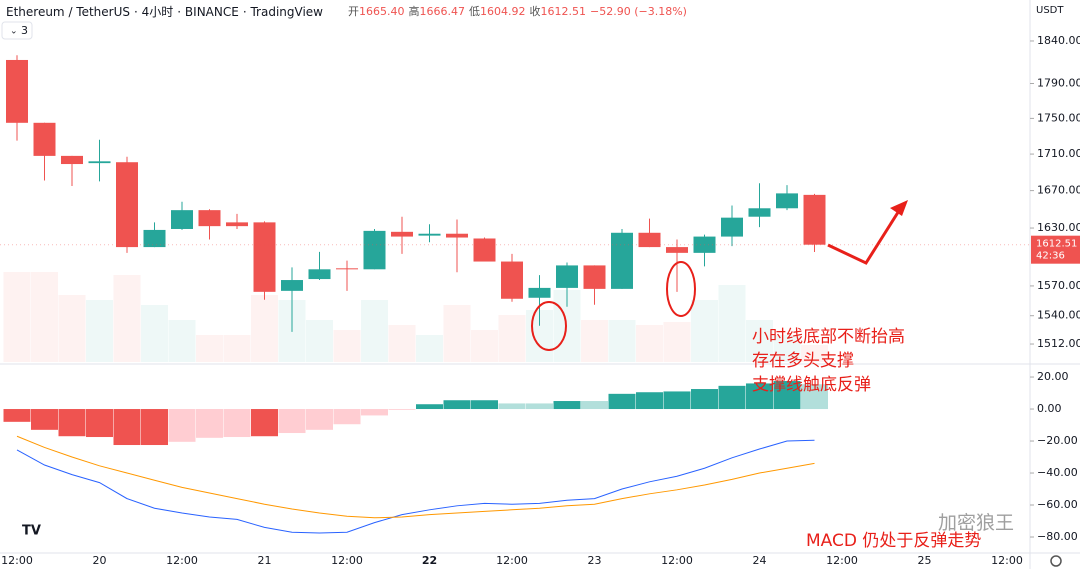  I want to click on x-tick-label: 25, so click(925, 560).